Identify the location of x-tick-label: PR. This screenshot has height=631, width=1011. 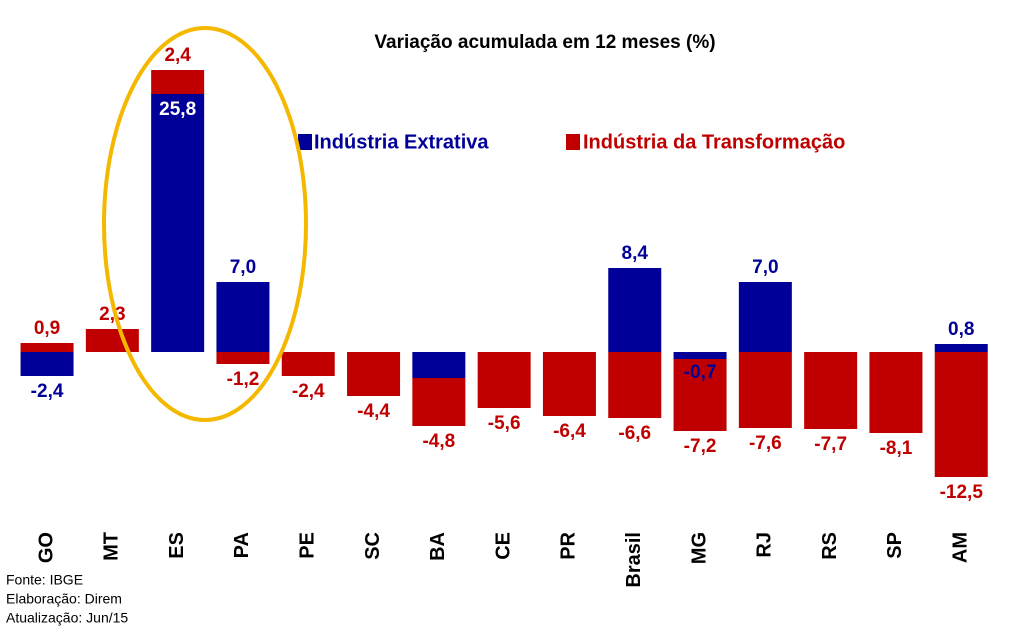
(569, 545).